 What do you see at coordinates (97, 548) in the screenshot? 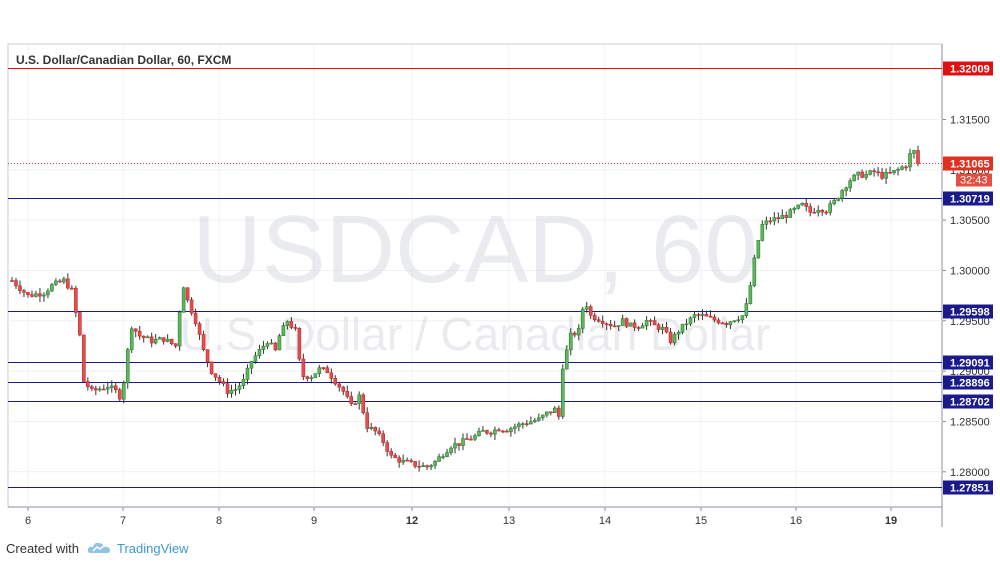
I see `footer: Created with TradingView` at bounding box center [97, 548].